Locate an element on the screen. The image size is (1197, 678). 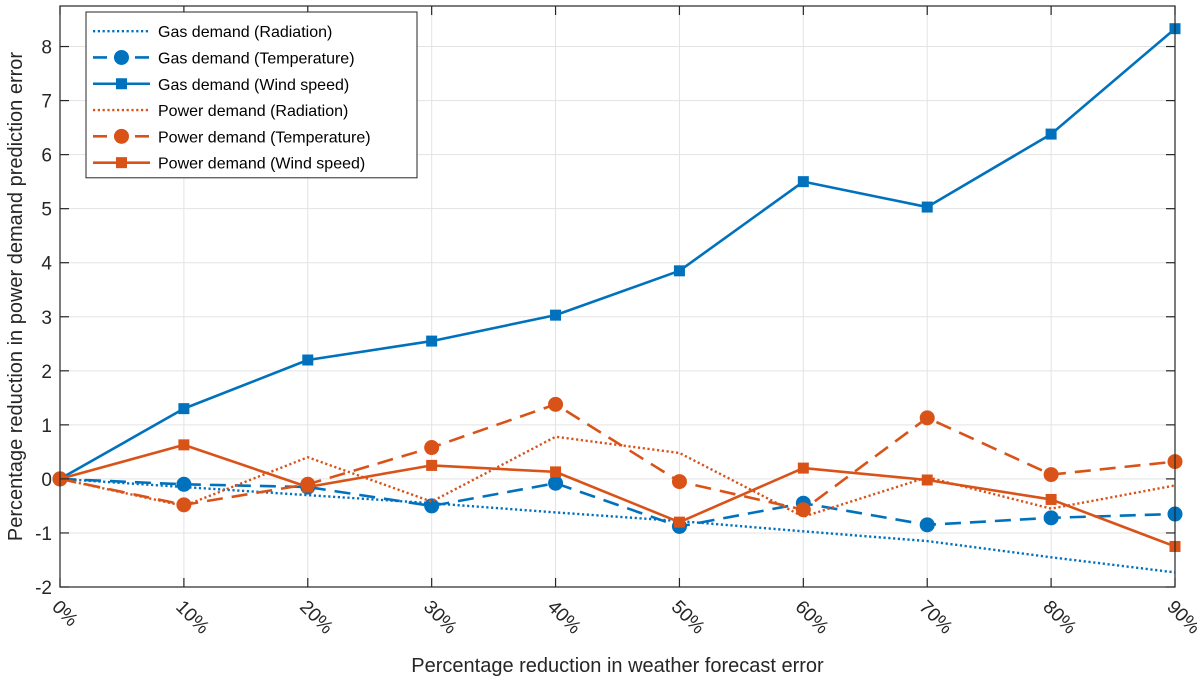
y-tick-label: 5 is located at coordinates (46, 210).